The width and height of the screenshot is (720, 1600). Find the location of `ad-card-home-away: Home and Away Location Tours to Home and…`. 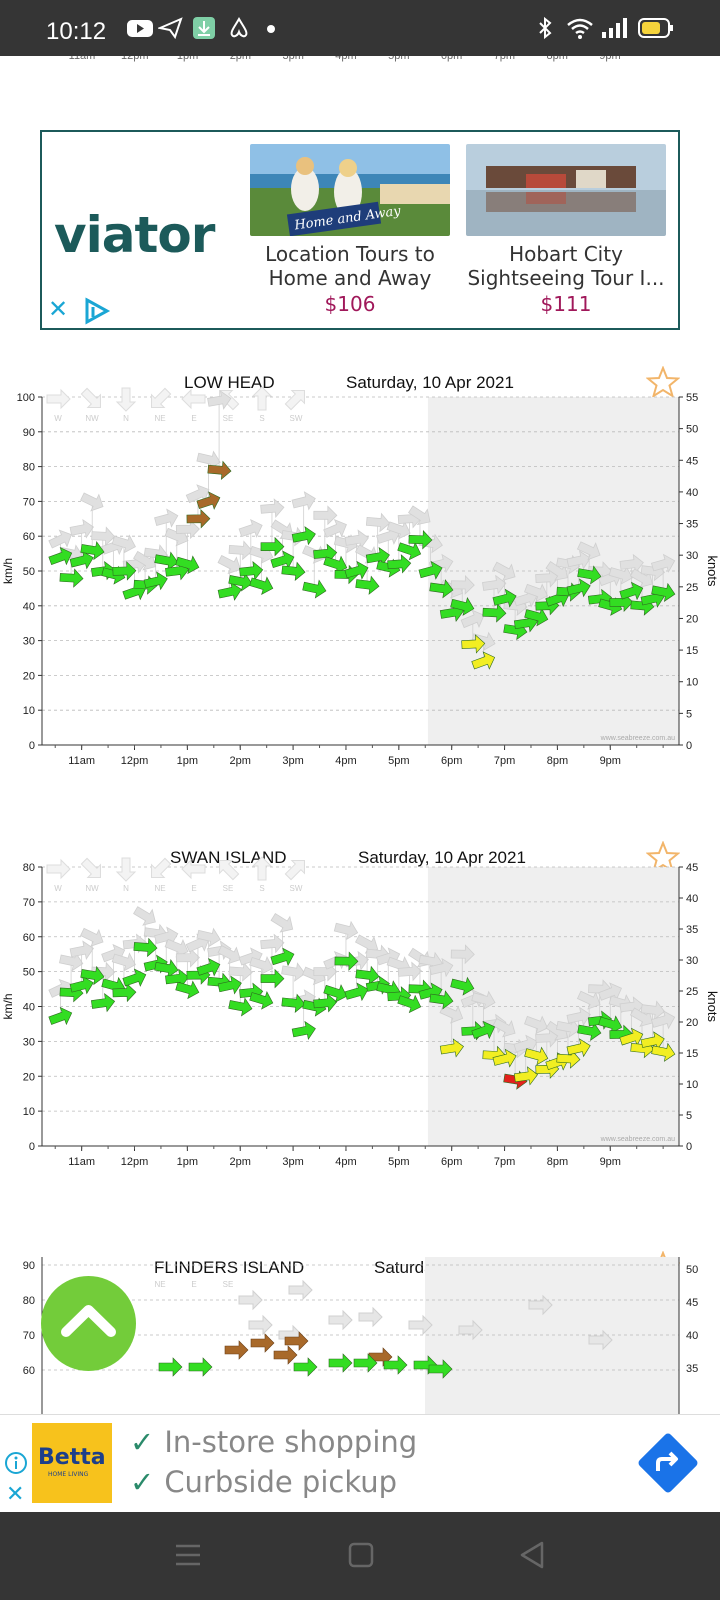

ad-card-home-away: Home and Away Location Tours to Home and… is located at coordinates (350, 230).